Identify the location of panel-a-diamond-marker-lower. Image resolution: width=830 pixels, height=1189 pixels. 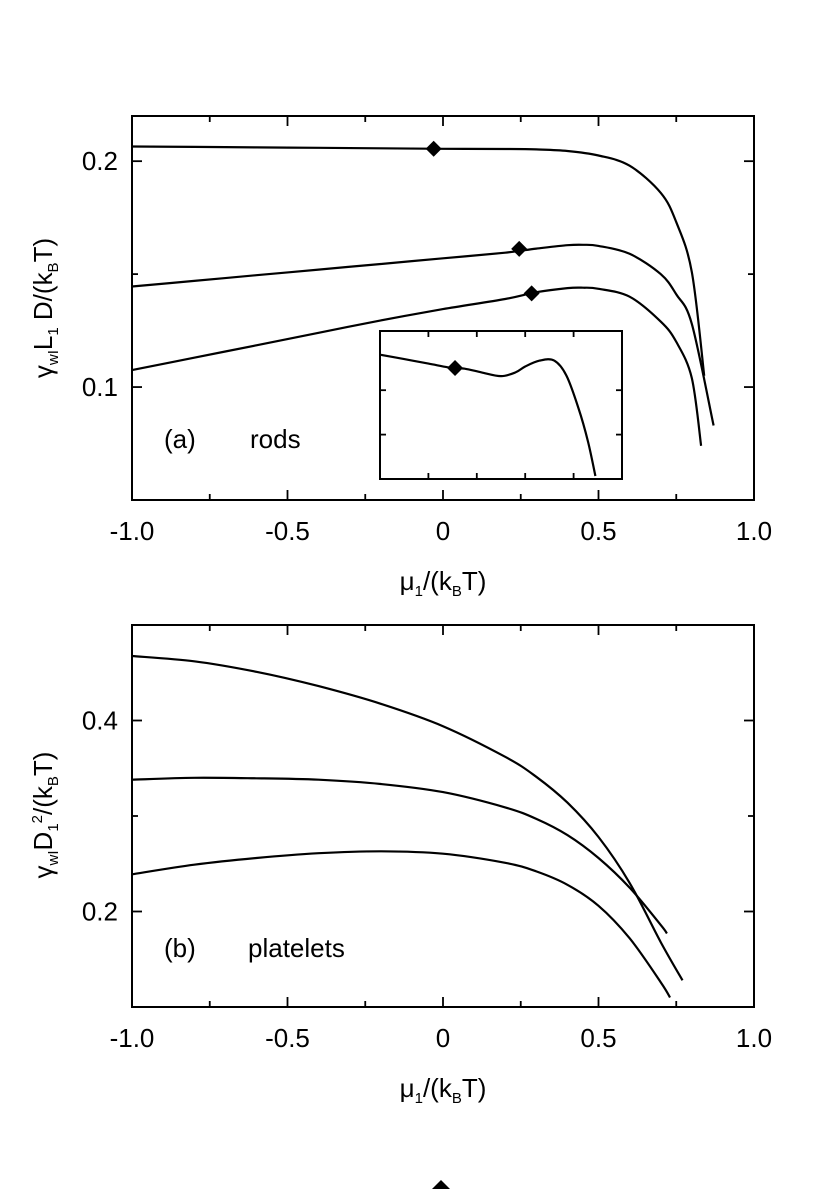
(531, 293).